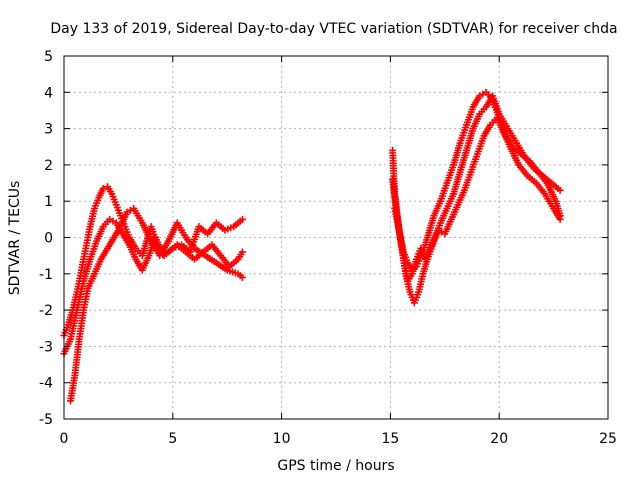 This screenshot has width=640, height=480. Describe the element at coordinates (48, 166) in the screenshot. I see `y-tick-label: 2` at that location.